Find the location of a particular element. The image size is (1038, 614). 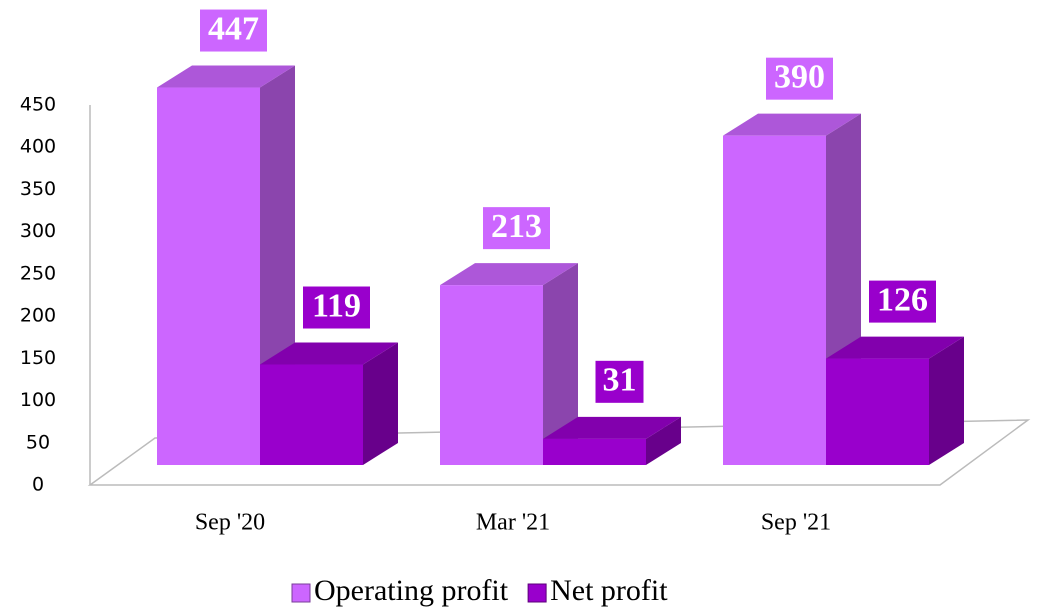

y-tick-label: 400 is located at coordinates (38, 147).